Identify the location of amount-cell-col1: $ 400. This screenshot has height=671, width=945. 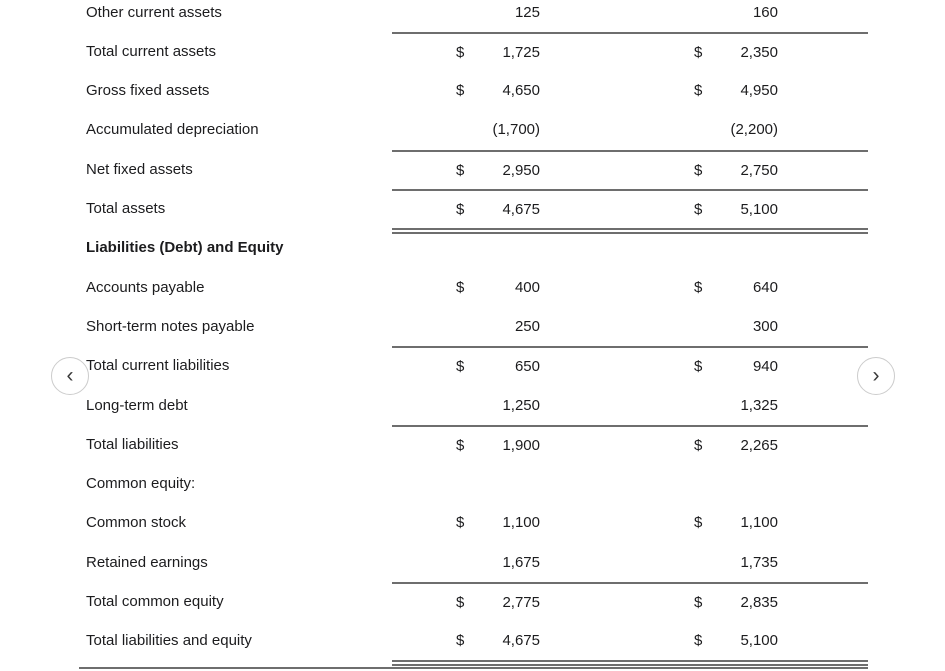
(511, 286).